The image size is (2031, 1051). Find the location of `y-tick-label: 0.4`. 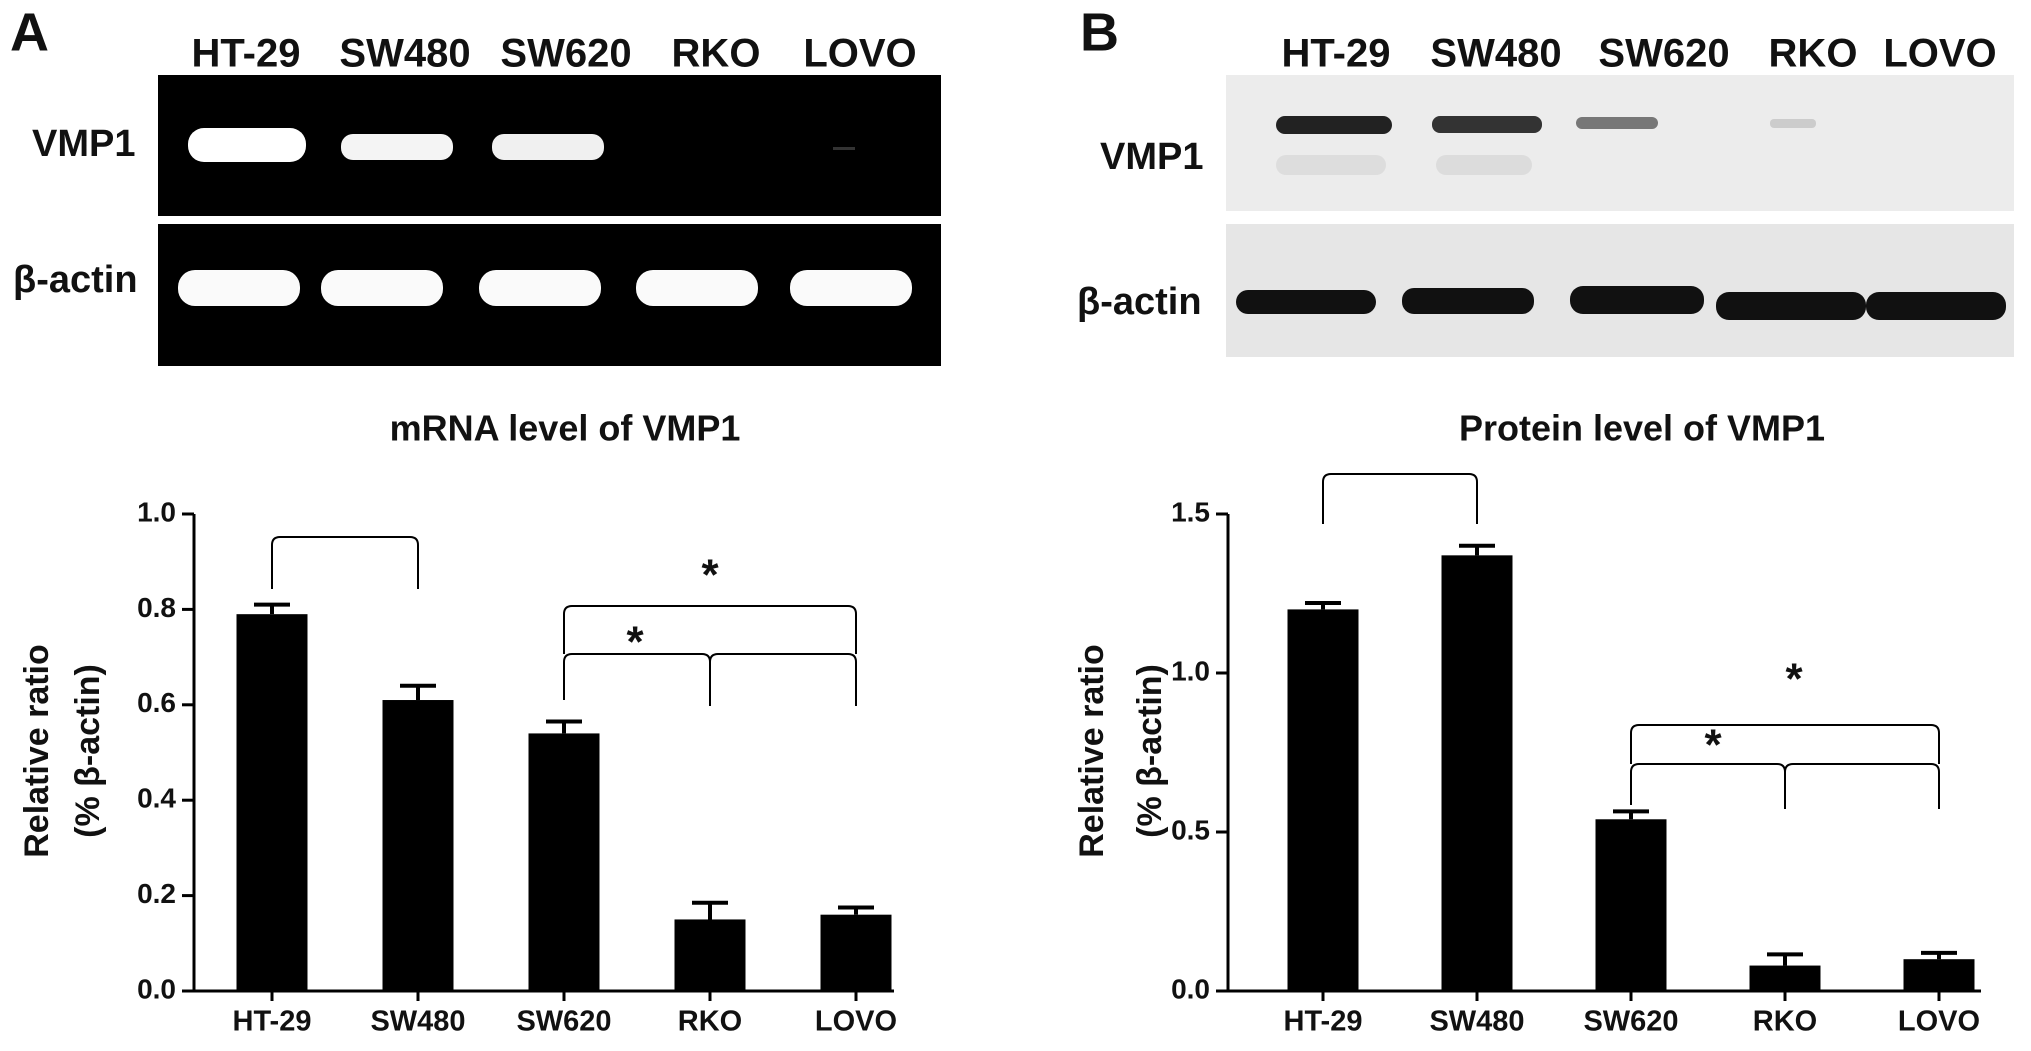

y-tick-label: 0.4 is located at coordinates (156, 798).